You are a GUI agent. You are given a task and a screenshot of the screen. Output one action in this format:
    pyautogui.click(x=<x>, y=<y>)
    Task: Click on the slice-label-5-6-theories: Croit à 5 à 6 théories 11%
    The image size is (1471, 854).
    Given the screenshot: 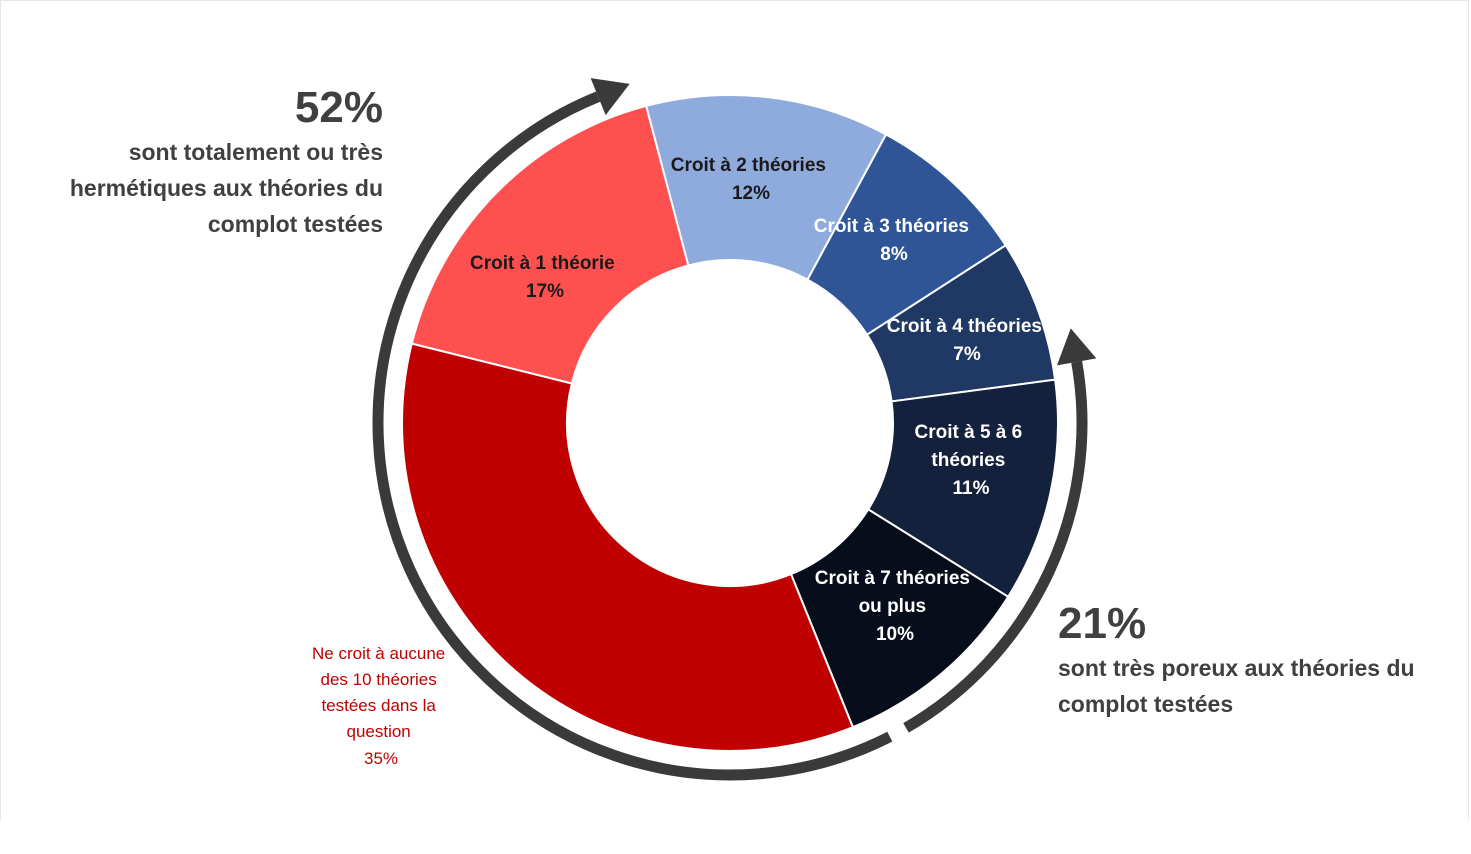 What is the action you would take?
    pyautogui.click(x=971, y=460)
    